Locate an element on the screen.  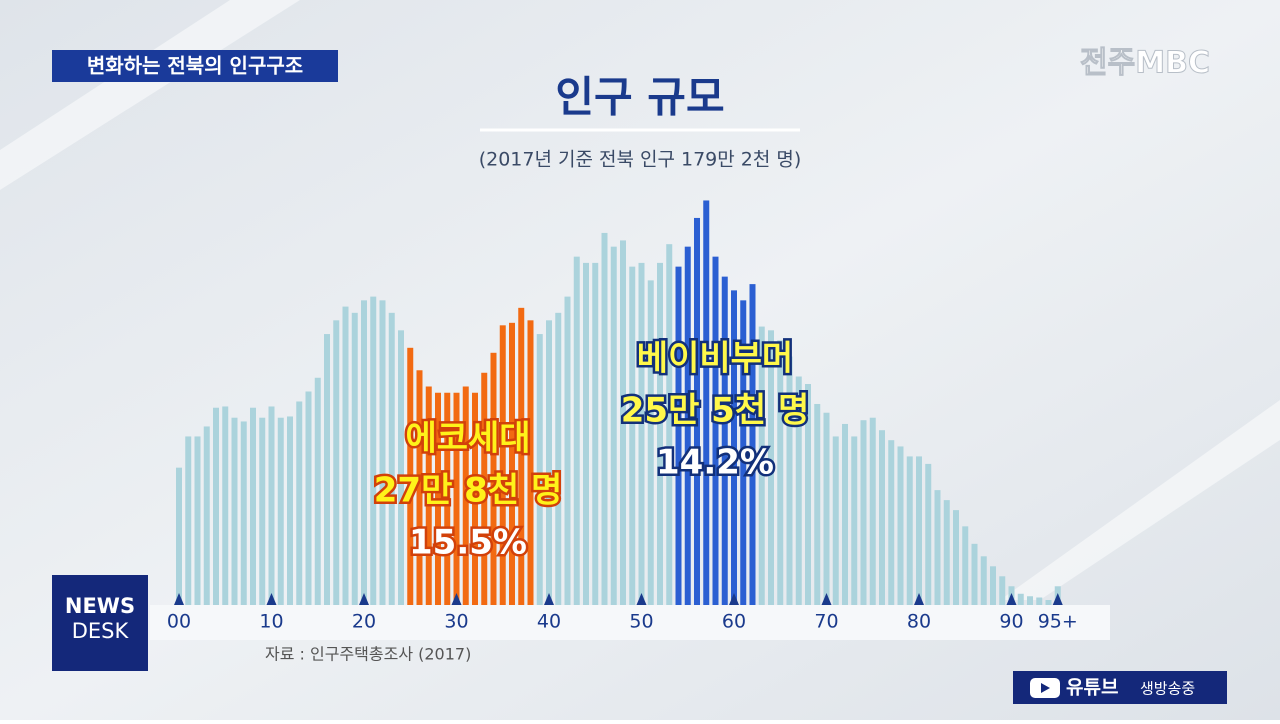
source-note: 자료 : 인구주택총조사 (2017) is located at coordinates (368, 654).